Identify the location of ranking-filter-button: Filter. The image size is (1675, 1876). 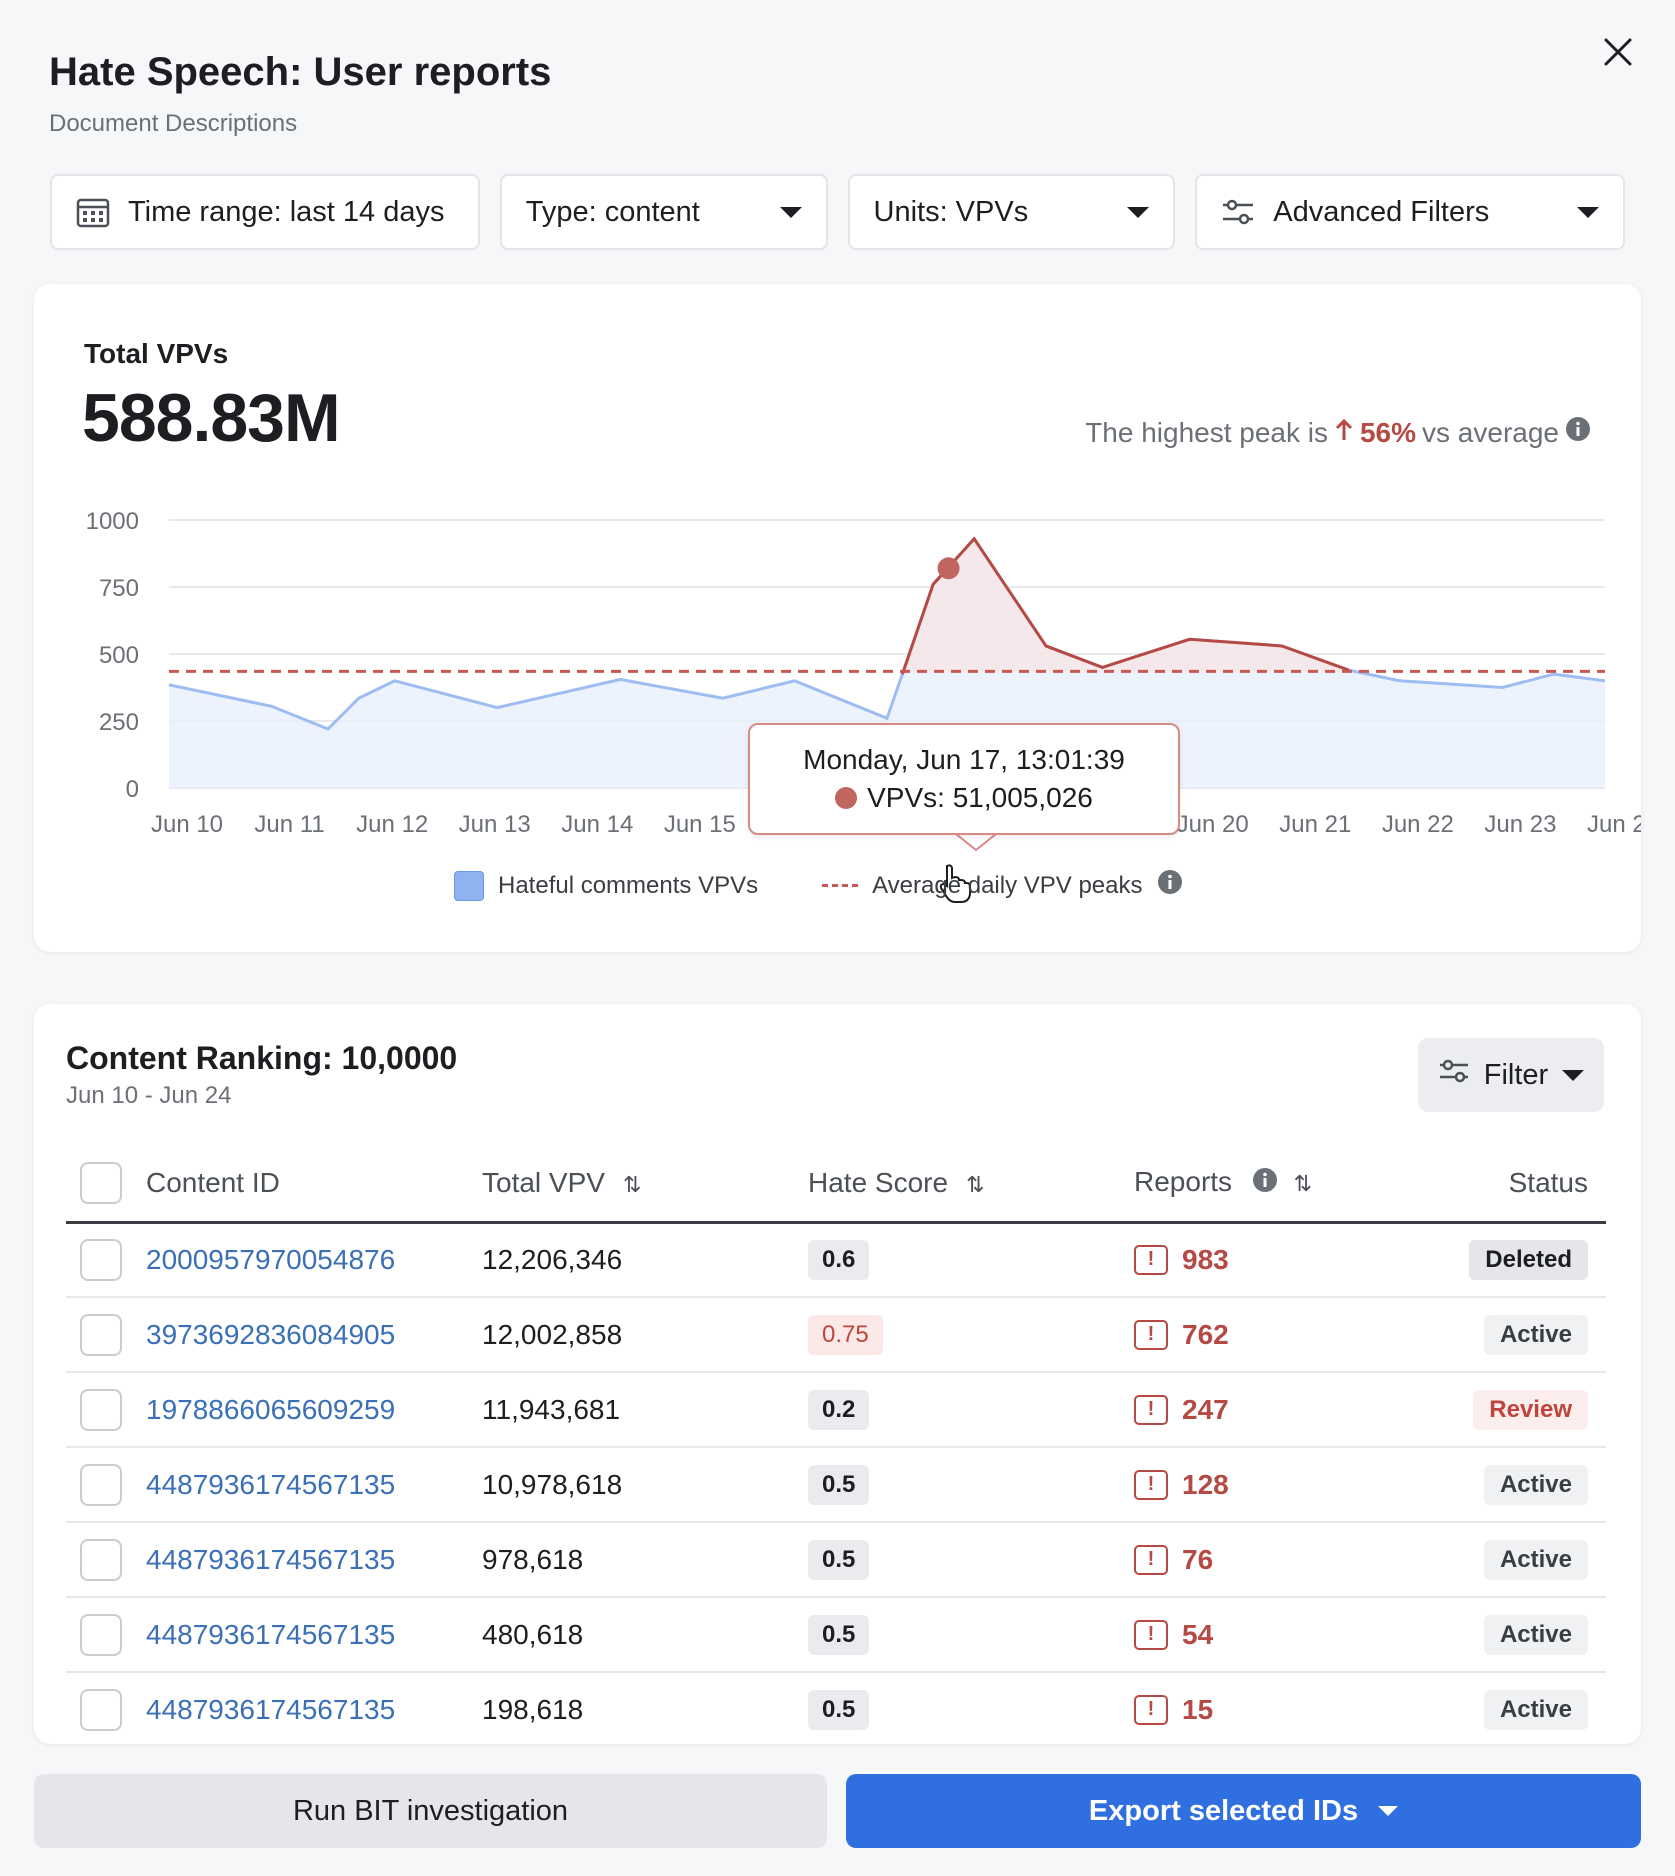
(1511, 1075).